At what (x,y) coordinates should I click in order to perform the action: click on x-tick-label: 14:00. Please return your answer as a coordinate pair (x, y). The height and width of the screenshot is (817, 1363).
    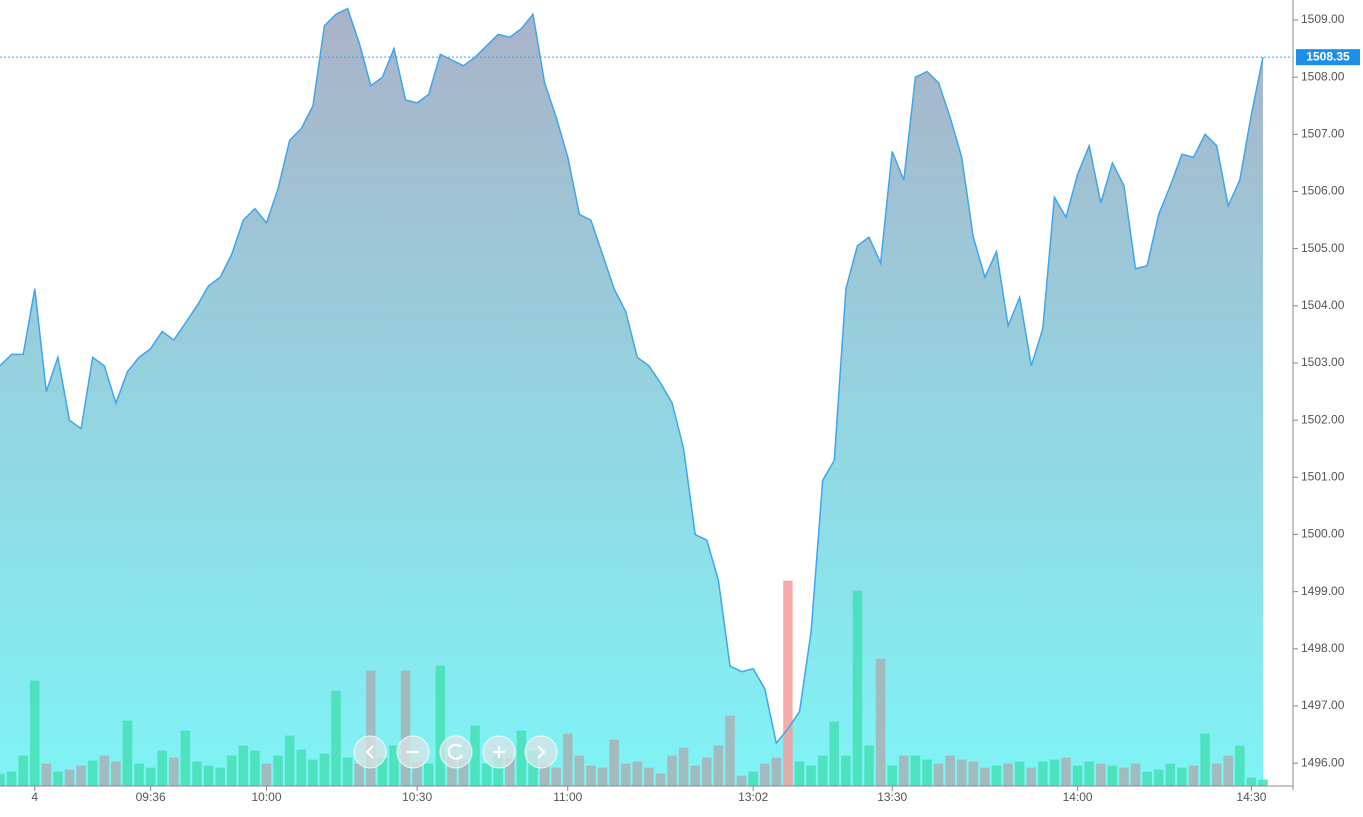
    Looking at the image, I should click on (1078, 797).